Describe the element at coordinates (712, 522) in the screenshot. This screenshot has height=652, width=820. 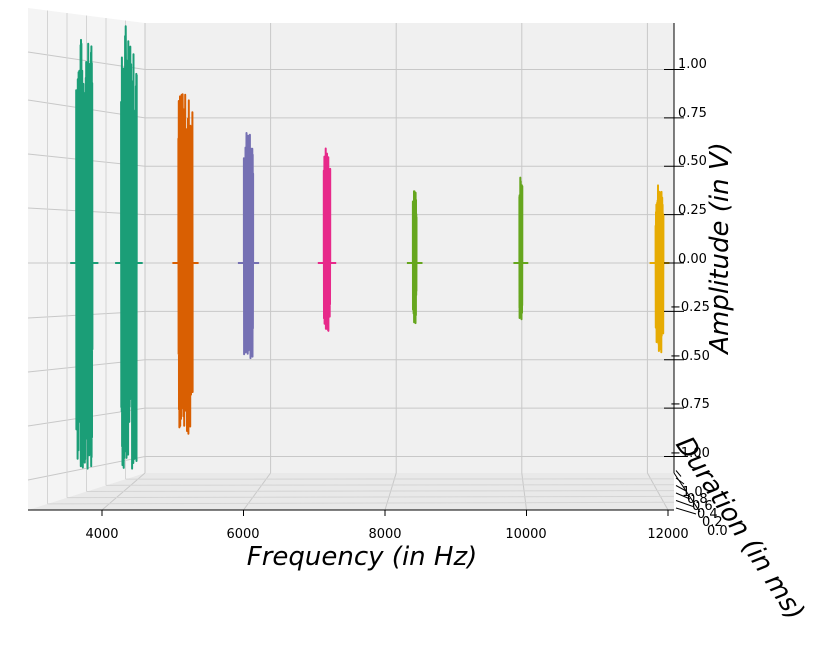
I see `z-tick-label: 0.2` at that location.